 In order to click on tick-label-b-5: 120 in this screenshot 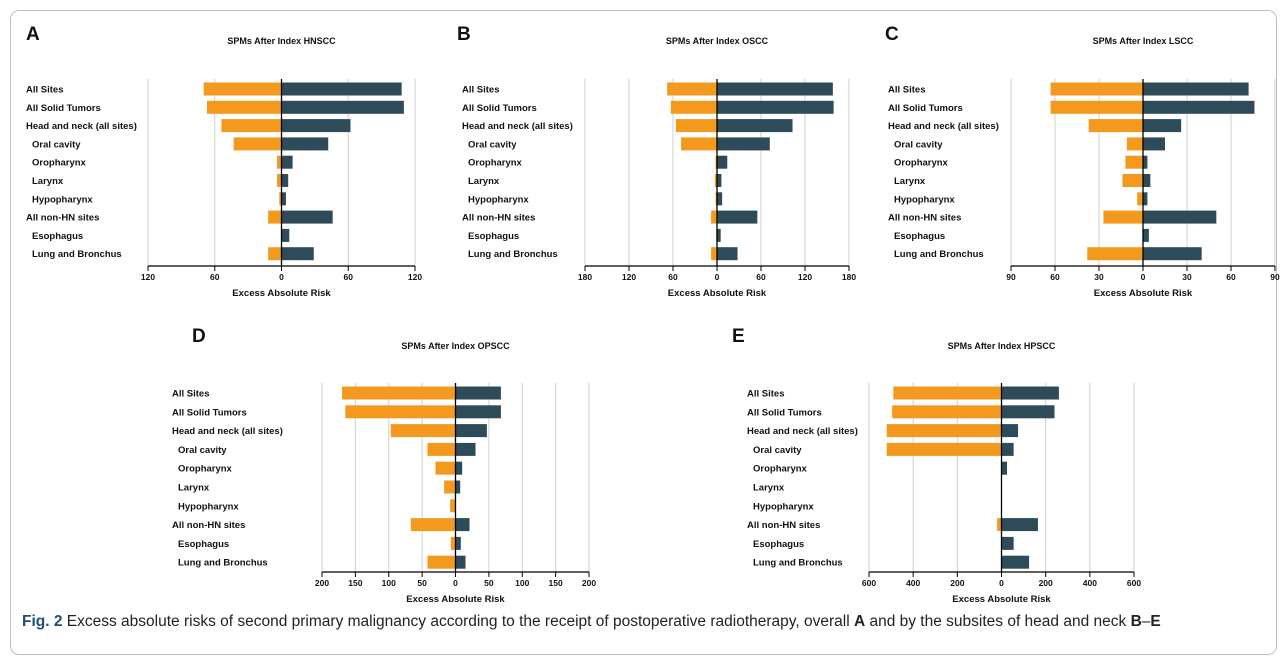, I will do `click(805, 277)`.